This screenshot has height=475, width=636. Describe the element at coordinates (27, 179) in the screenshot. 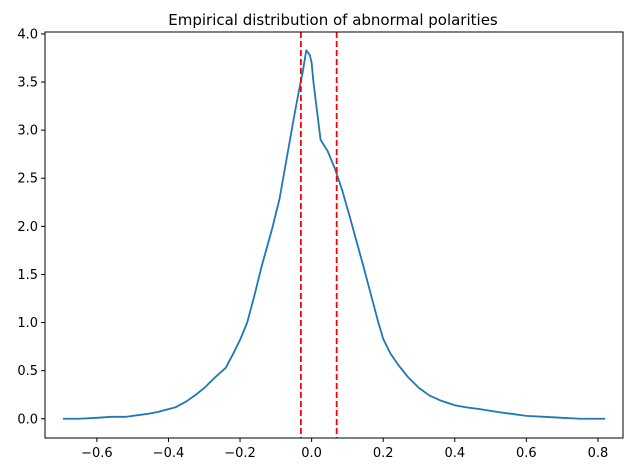

I see `y-tick-label: 2.5` at that location.